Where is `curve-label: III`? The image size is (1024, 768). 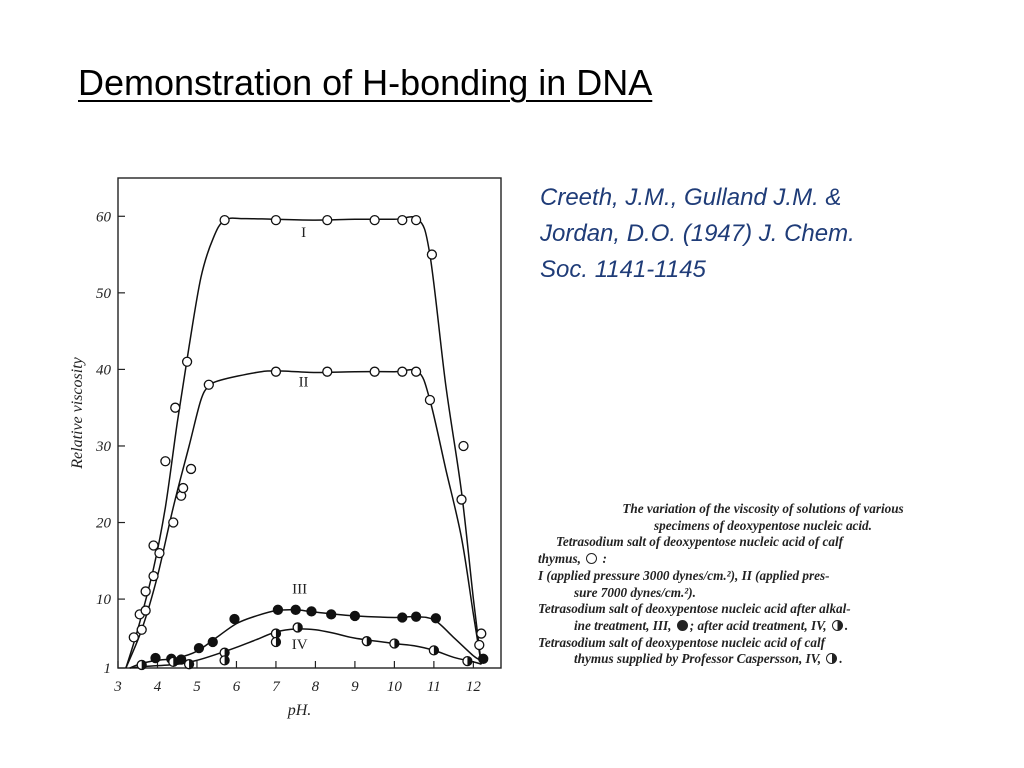 curve-label: III is located at coordinates (299, 590).